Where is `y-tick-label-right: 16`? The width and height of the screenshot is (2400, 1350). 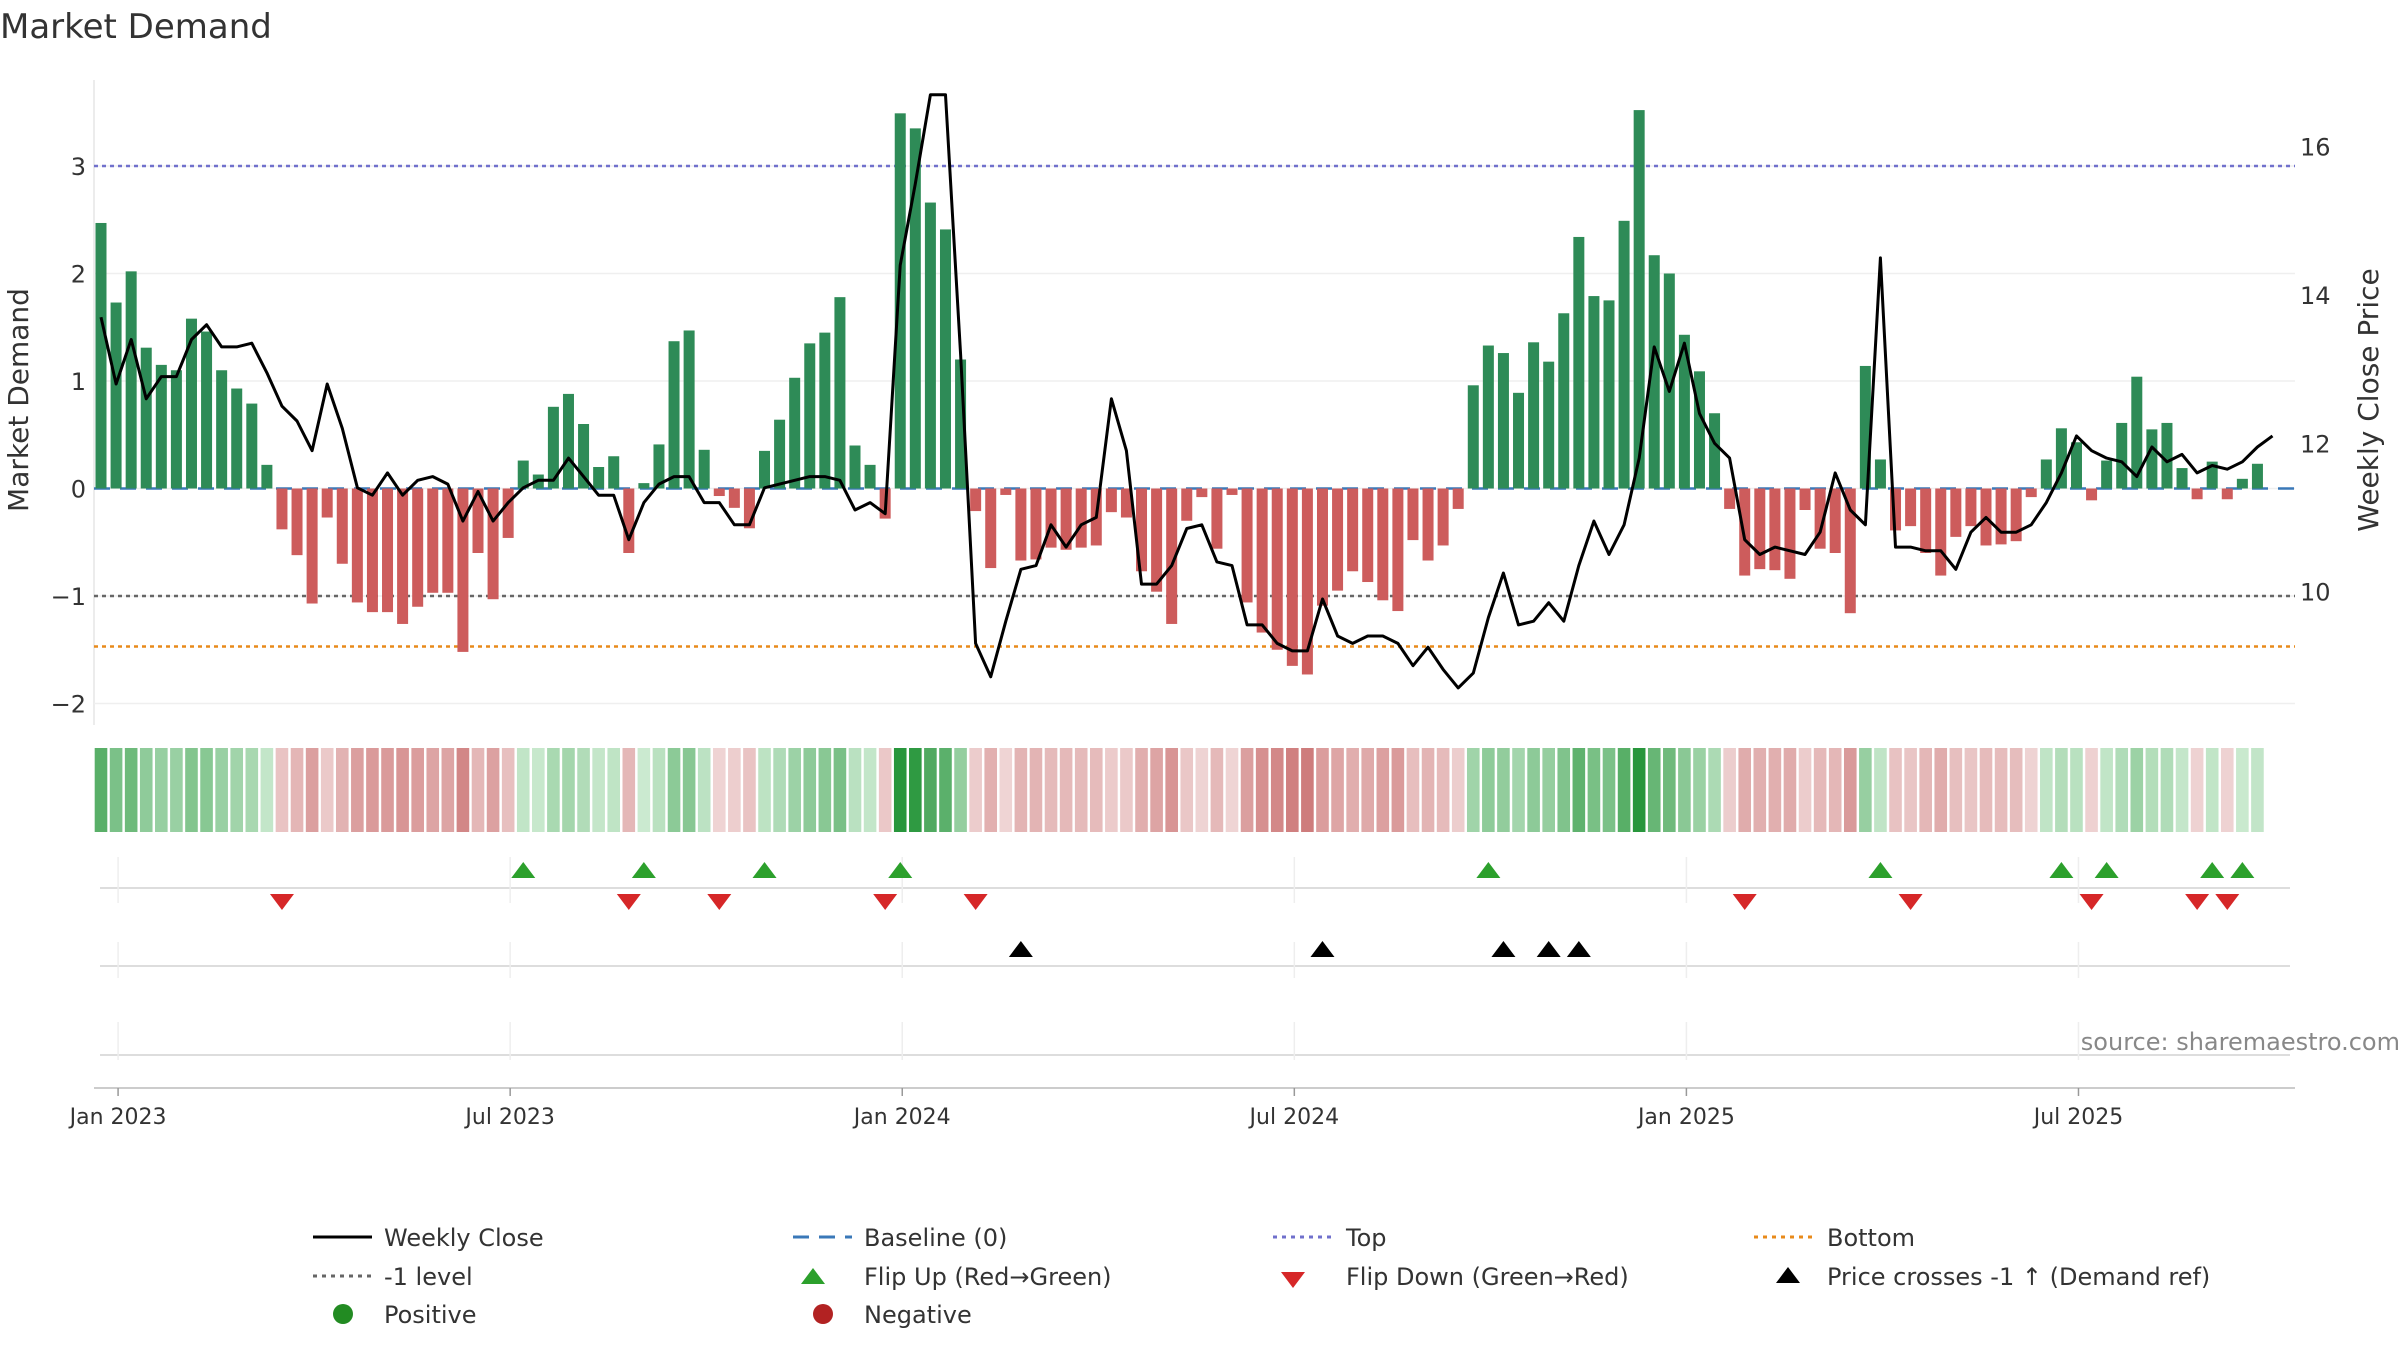 y-tick-label-right: 16 is located at coordinates (2315, 148).